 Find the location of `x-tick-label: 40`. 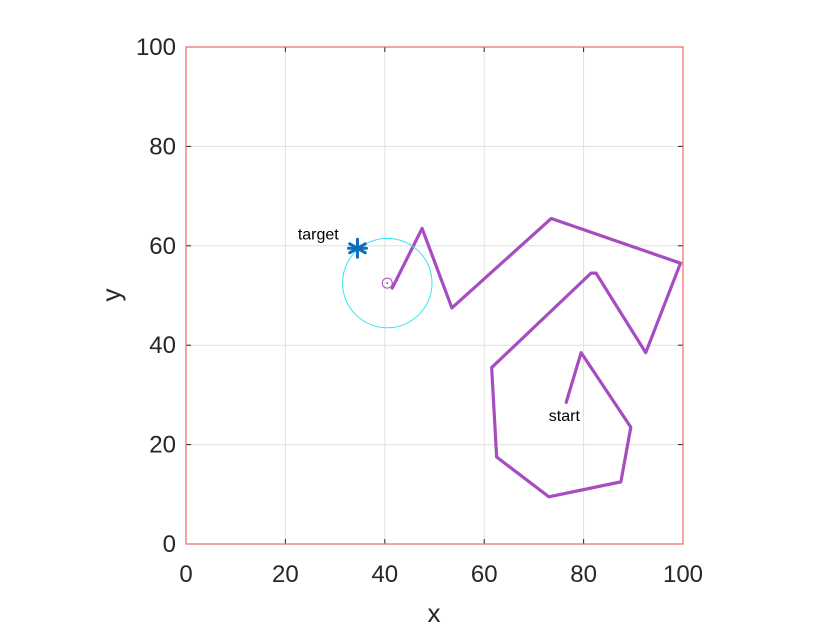

x-tick-label: 40 is located at coordinates (384, 574).